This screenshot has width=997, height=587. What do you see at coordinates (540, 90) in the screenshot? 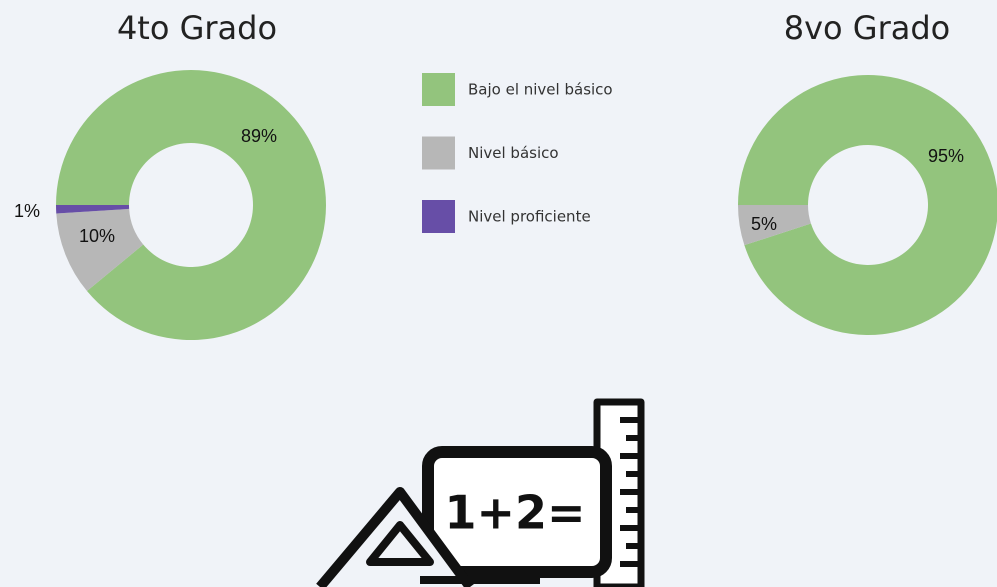
I see `legend-label: Bajo el nivel básico` at bounding box center [540, 90].